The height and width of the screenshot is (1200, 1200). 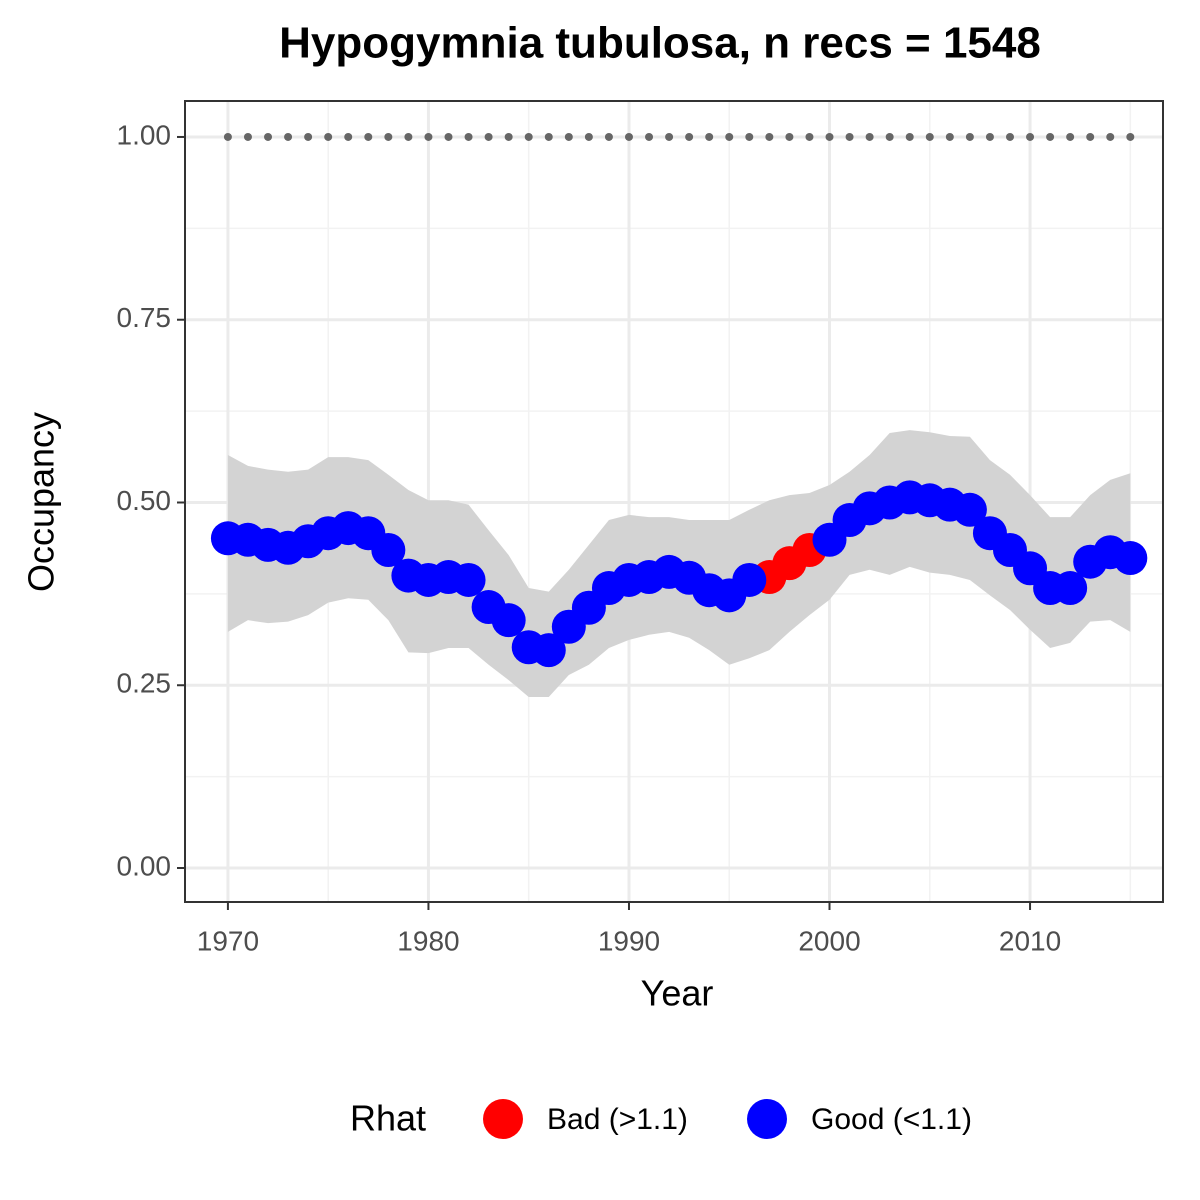 What do you see at coordinates (617, 1119) in the screenshot?
I see `legend-label: Bad (>1.1)` at bounding box center [617, 1119].